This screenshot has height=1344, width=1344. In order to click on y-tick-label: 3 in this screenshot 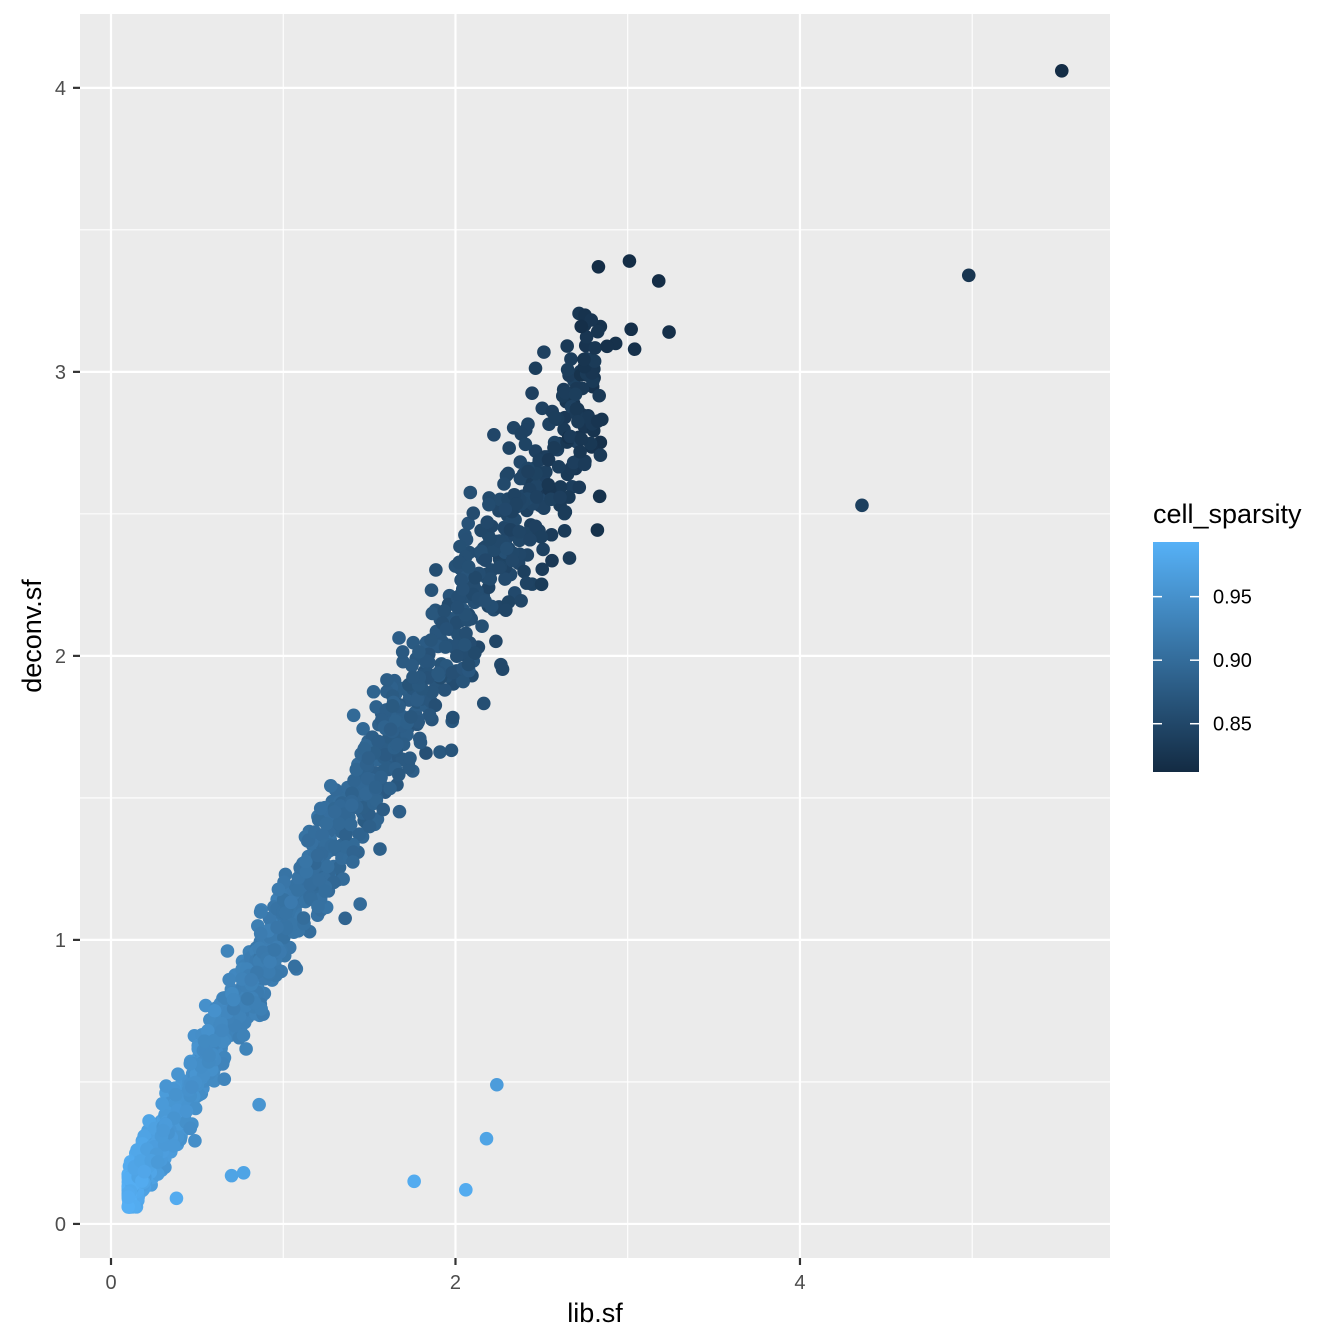, I will do `click(60, 373)`.